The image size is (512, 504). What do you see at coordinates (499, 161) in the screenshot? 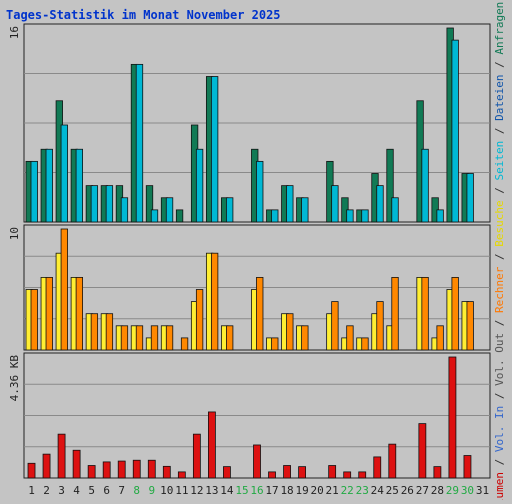
I see `side-legend-segment: Seiten` at bounding box center [499, 161].